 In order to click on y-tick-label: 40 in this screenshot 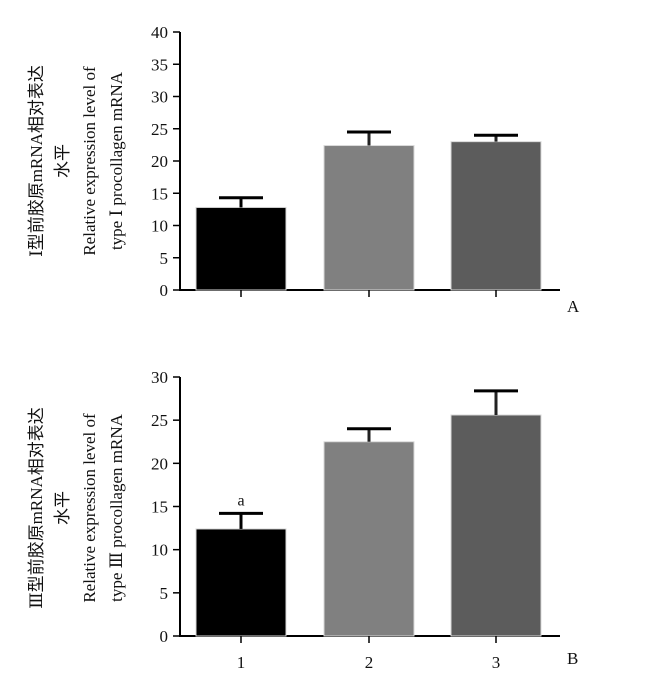, I will do `click(159, 32)`.